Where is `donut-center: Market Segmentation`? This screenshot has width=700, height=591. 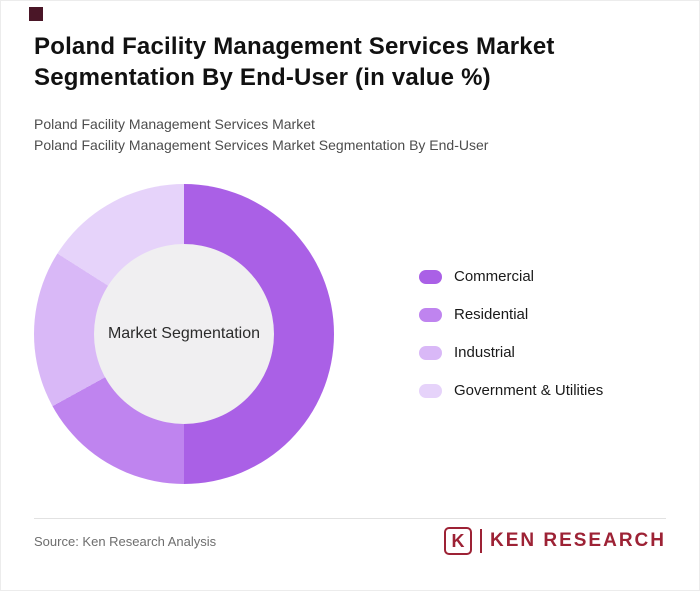 donut-center: Market Segmentation is located at coordinates (184, 334).